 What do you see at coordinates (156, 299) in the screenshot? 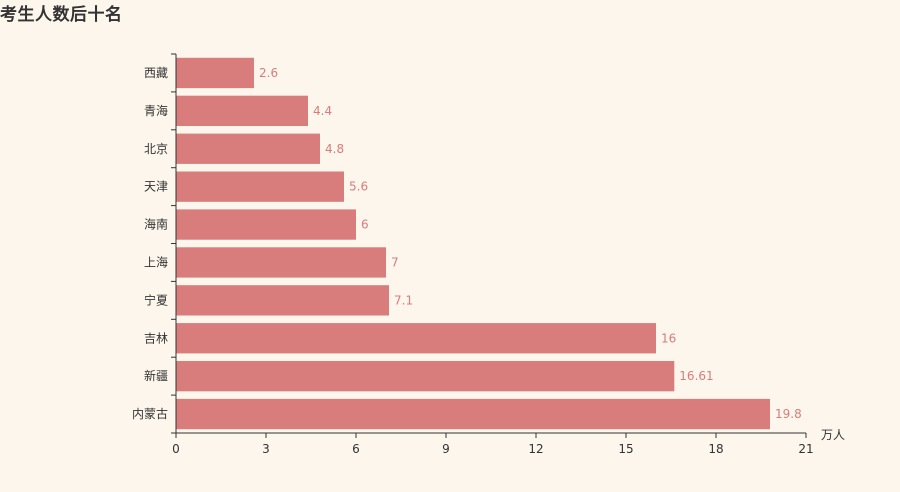
I see `category-label-6: 宁夏` at bounding box center [156, 299].